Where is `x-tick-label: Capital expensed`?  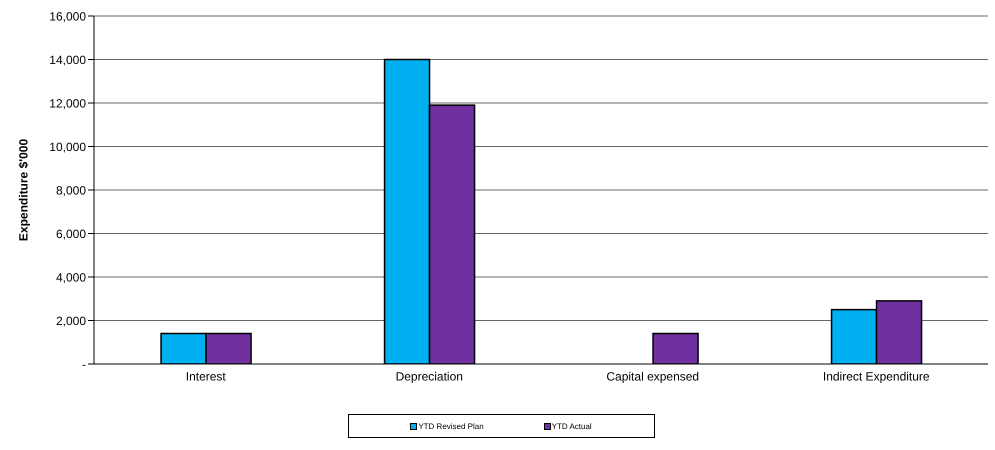
x-tick-label: Capital expensed is located at coordinates (653, 377).